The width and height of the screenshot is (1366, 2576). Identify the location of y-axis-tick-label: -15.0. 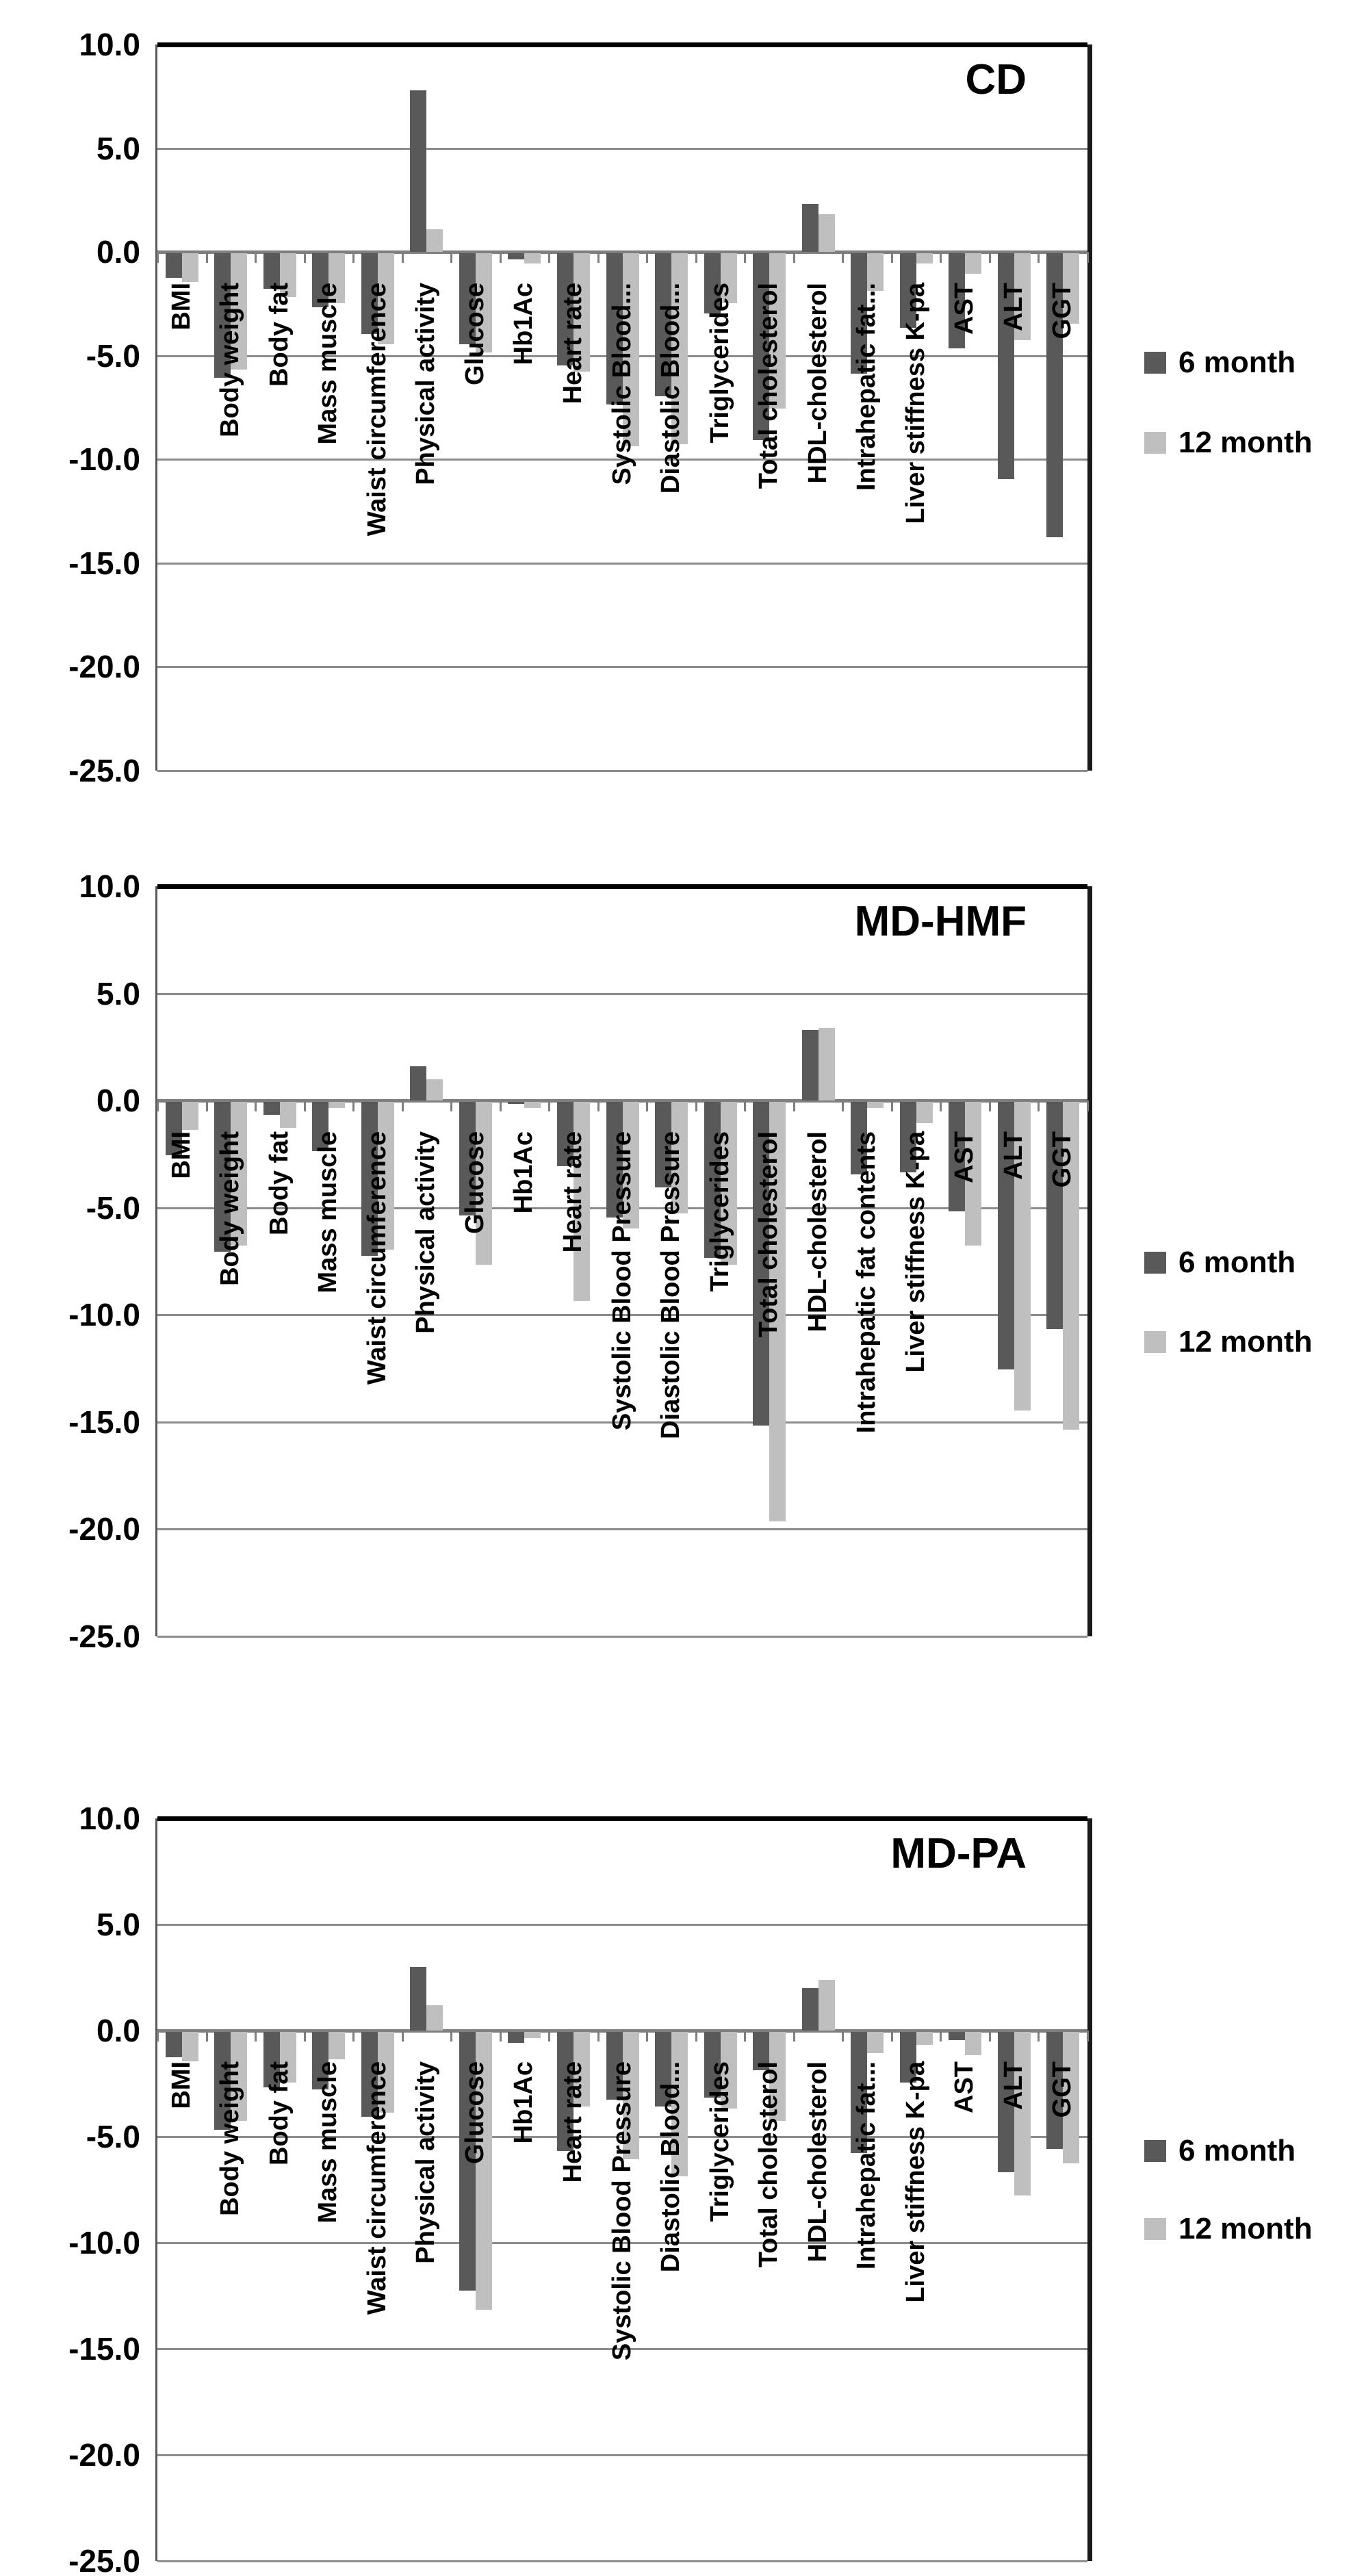
(104, 563).